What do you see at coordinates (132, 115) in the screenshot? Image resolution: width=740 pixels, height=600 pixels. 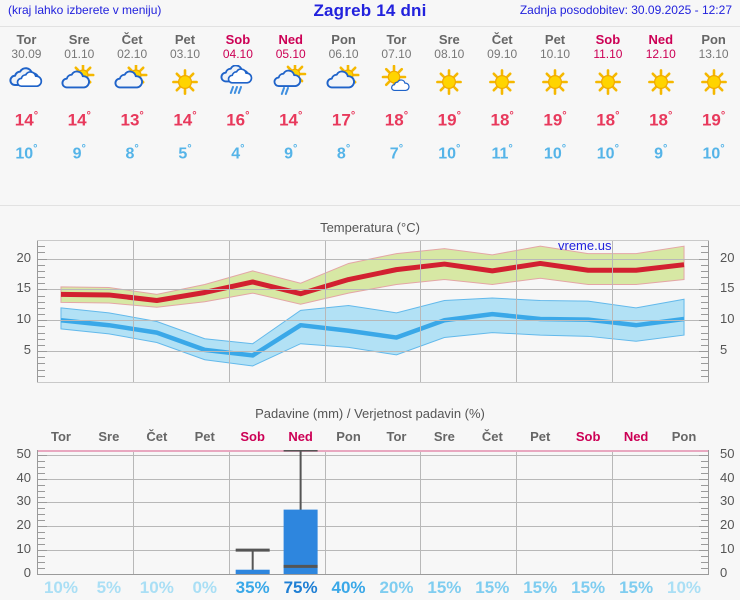 I see `day-column: Čet 02.10 13° 8°` at bounding box center [132, 115].